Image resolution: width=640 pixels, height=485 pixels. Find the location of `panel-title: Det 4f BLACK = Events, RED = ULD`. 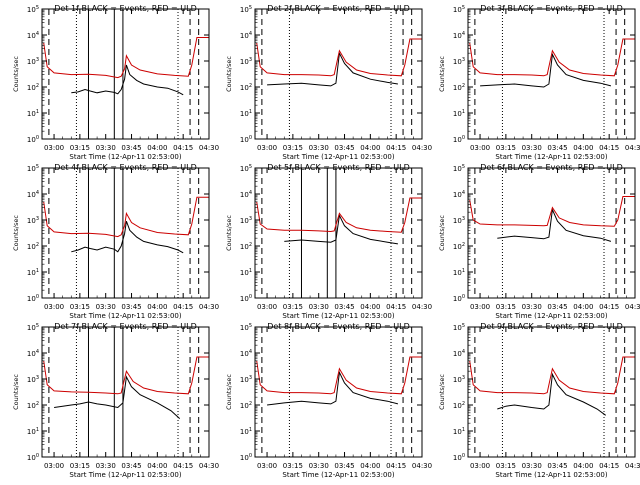

panel-title: Det 4f BLACK = Events, RED = ULD is located at coordinates (125, 167).